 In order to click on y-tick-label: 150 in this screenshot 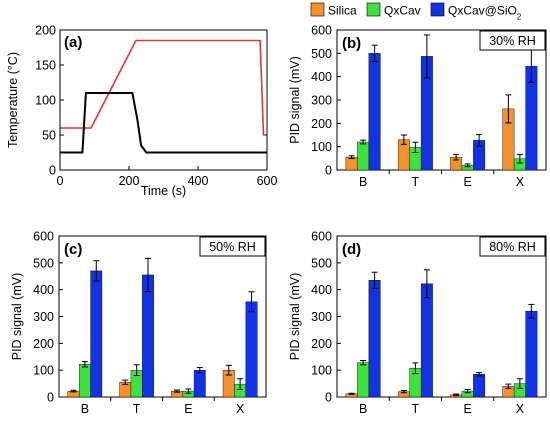, I will do `click(45, 66)`.